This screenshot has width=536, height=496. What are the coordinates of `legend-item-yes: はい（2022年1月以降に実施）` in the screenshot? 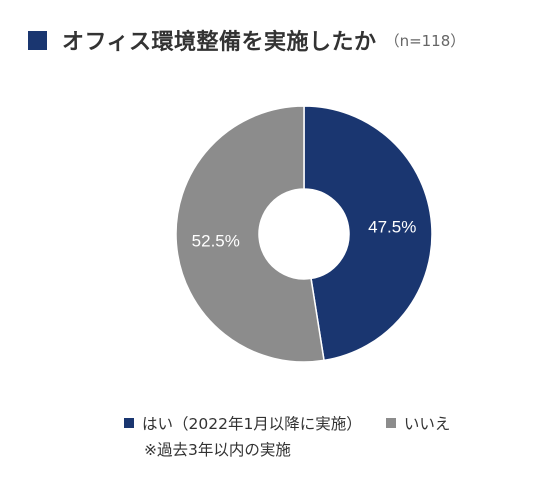 It's located at (243, 423).